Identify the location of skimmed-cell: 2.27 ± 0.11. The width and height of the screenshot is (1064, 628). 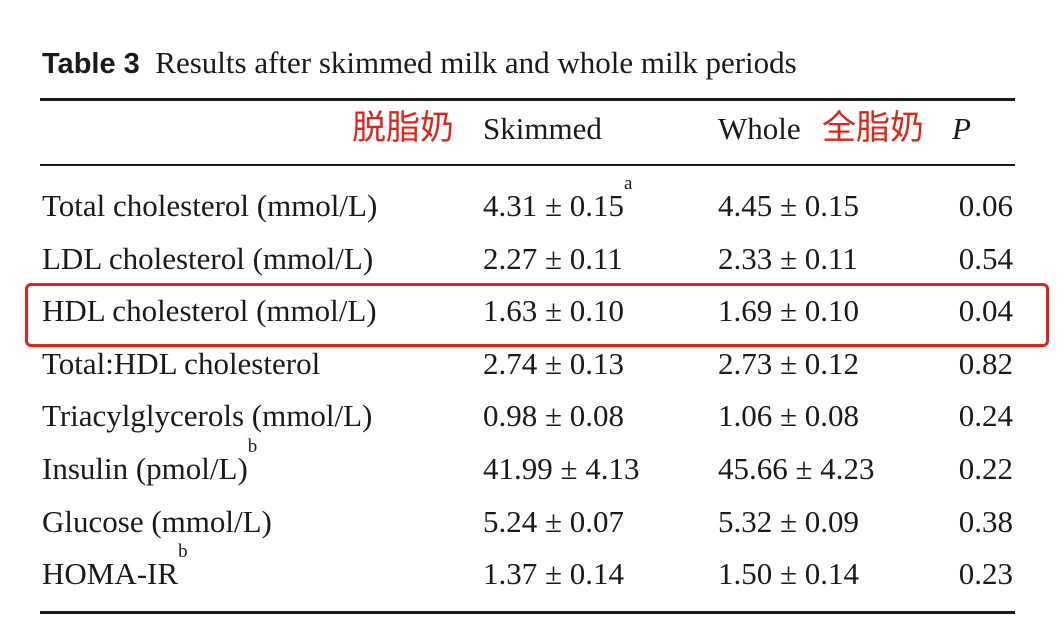
(553, 259).